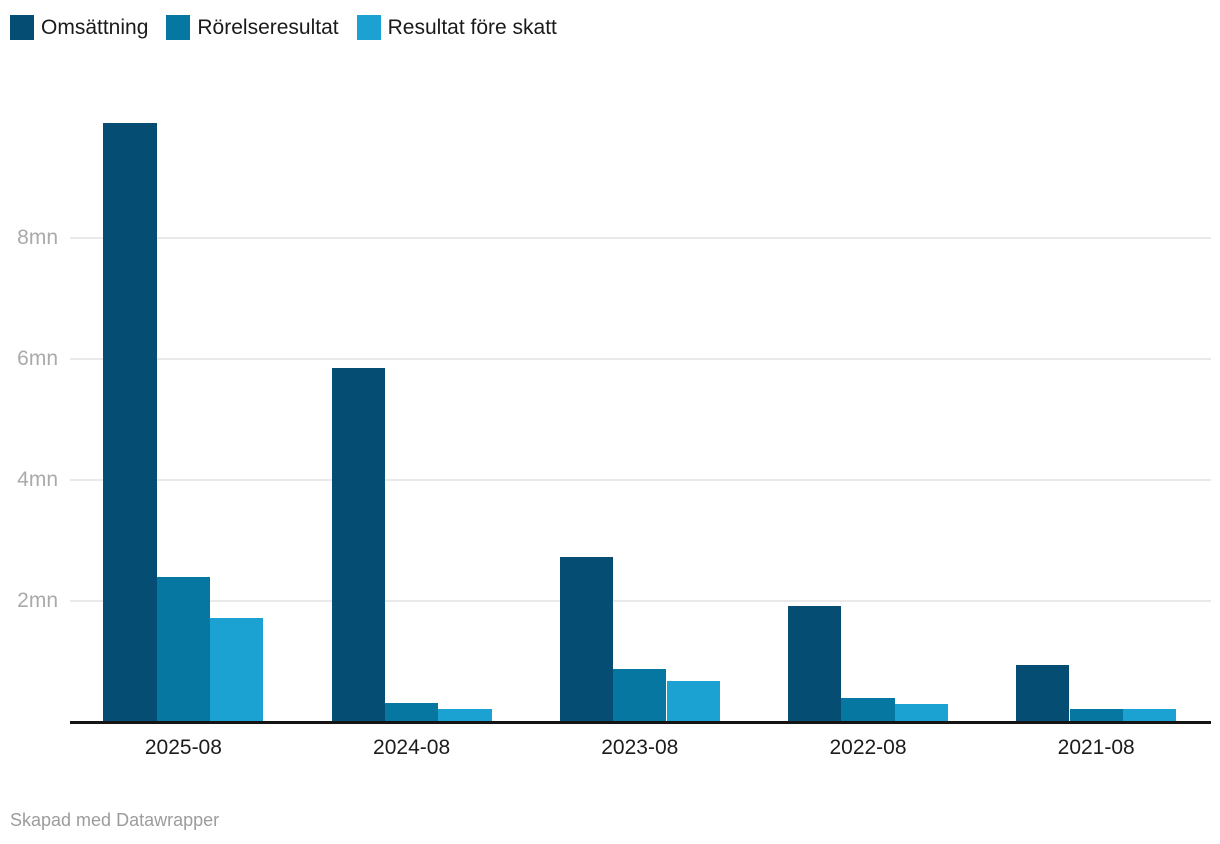  Describe the element at coordinates (183, 747) in the screenshot. I see `x-axis-tick-label: 2025-08` at that location.